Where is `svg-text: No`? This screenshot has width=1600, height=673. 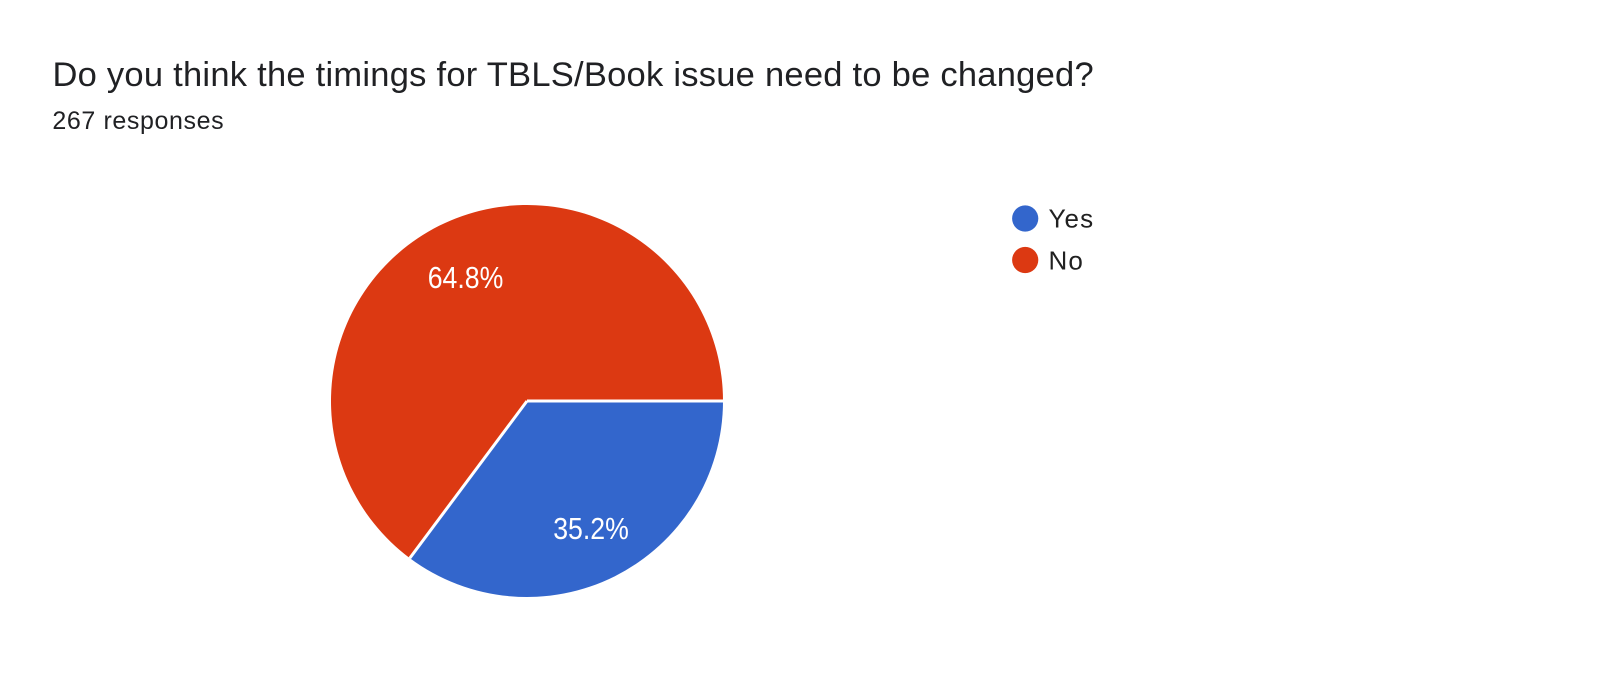
svg-text: No is located at coordinates (1066, 260).